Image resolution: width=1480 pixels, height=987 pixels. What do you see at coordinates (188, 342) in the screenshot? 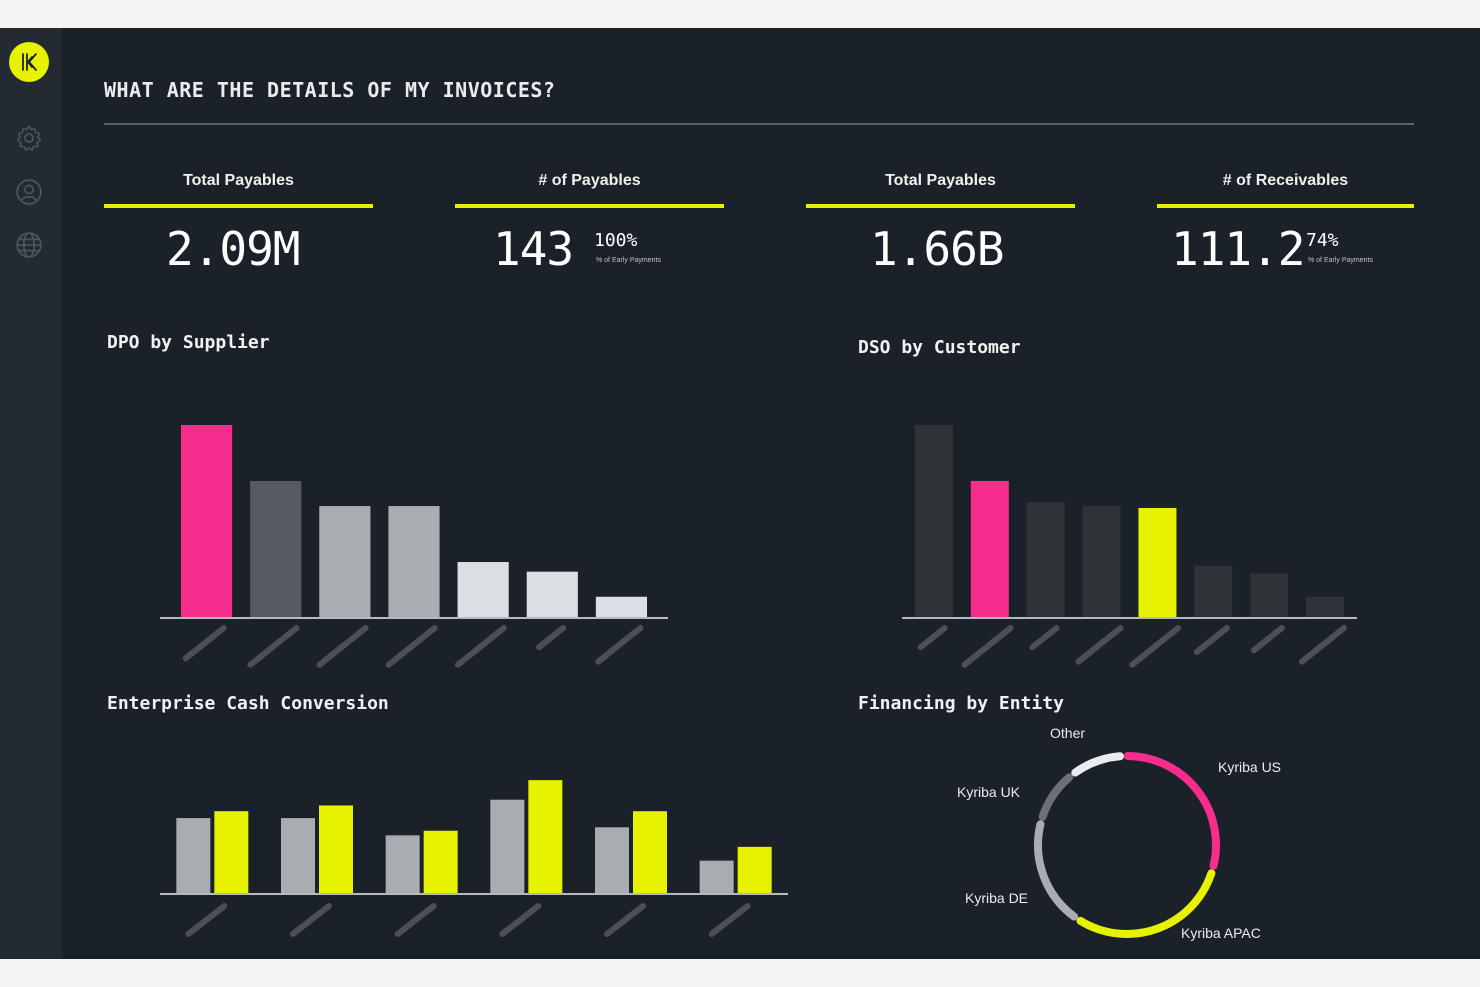
I see `chart-title-dpo: DPO by Supplier` at bounding box center [188, 342].